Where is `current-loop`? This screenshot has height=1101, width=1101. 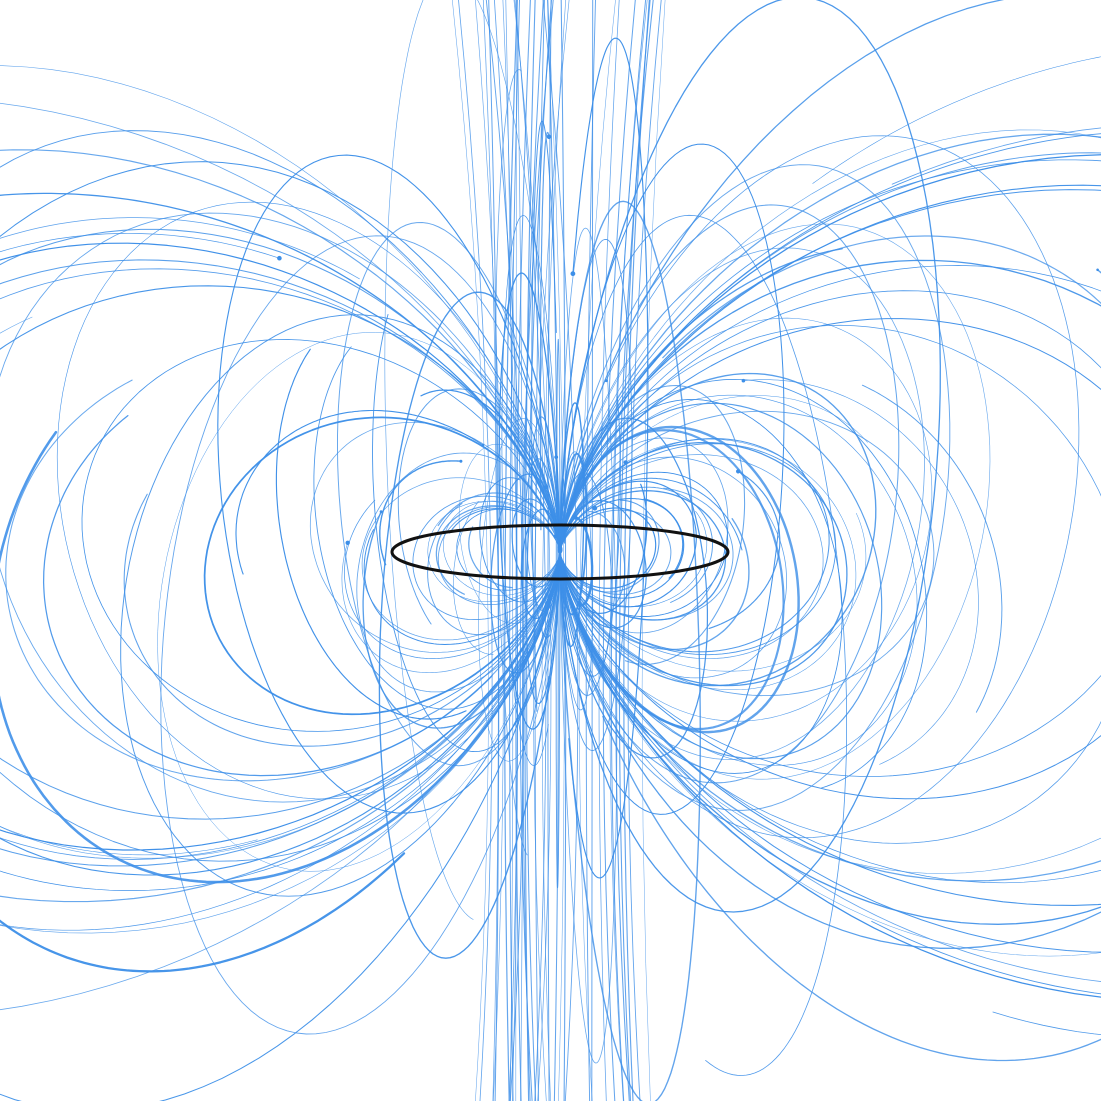
current-loop is located at coordinates (560, 552).